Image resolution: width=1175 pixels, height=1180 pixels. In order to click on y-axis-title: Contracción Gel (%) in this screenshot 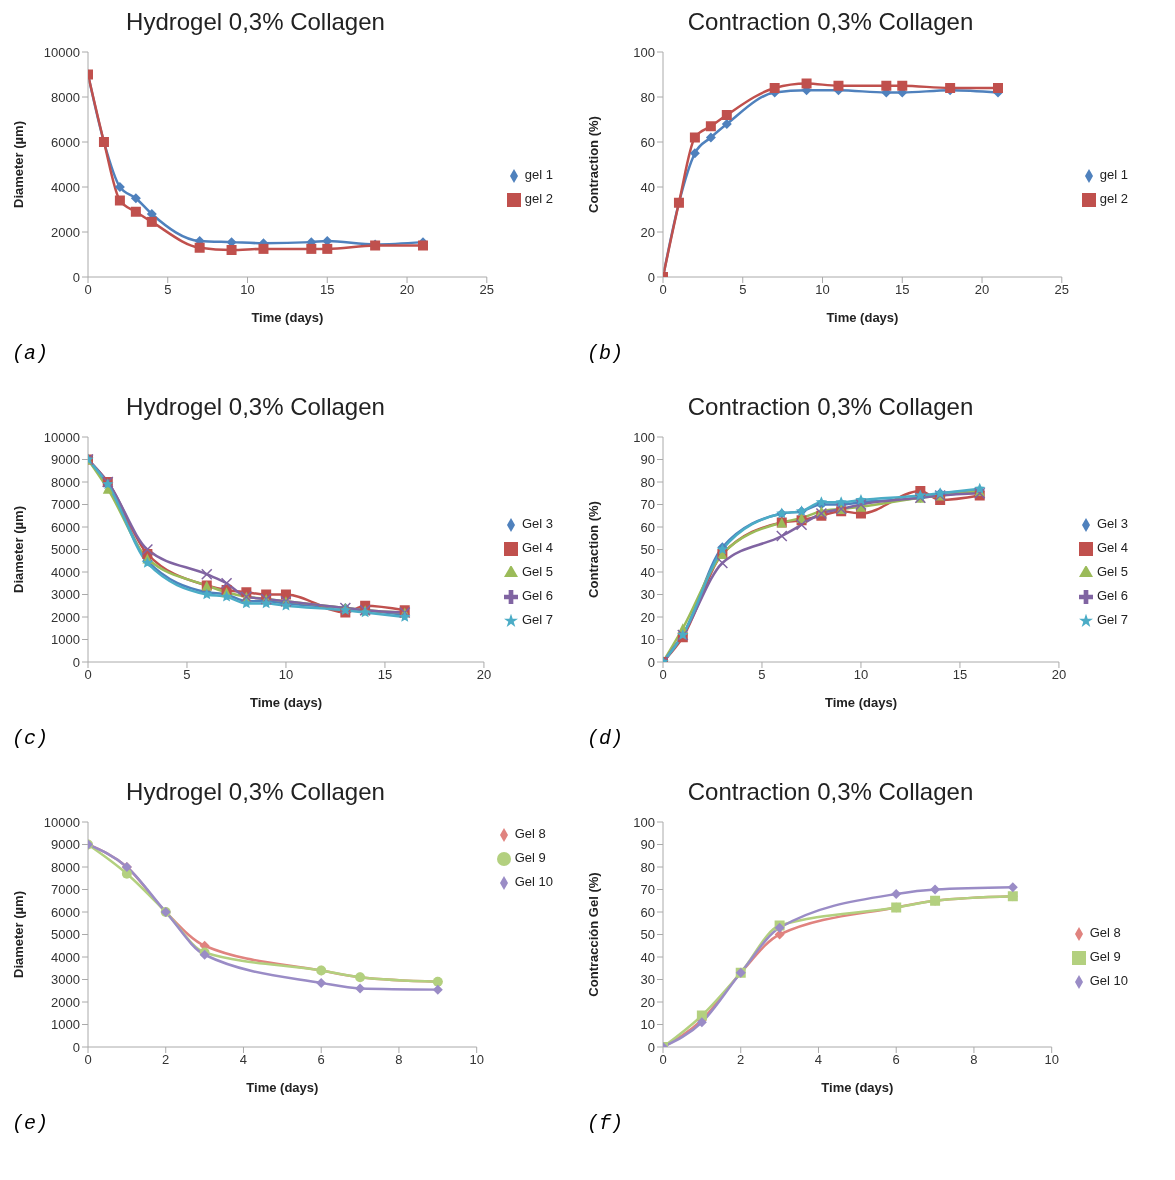, I will do `click(593, 934)`.